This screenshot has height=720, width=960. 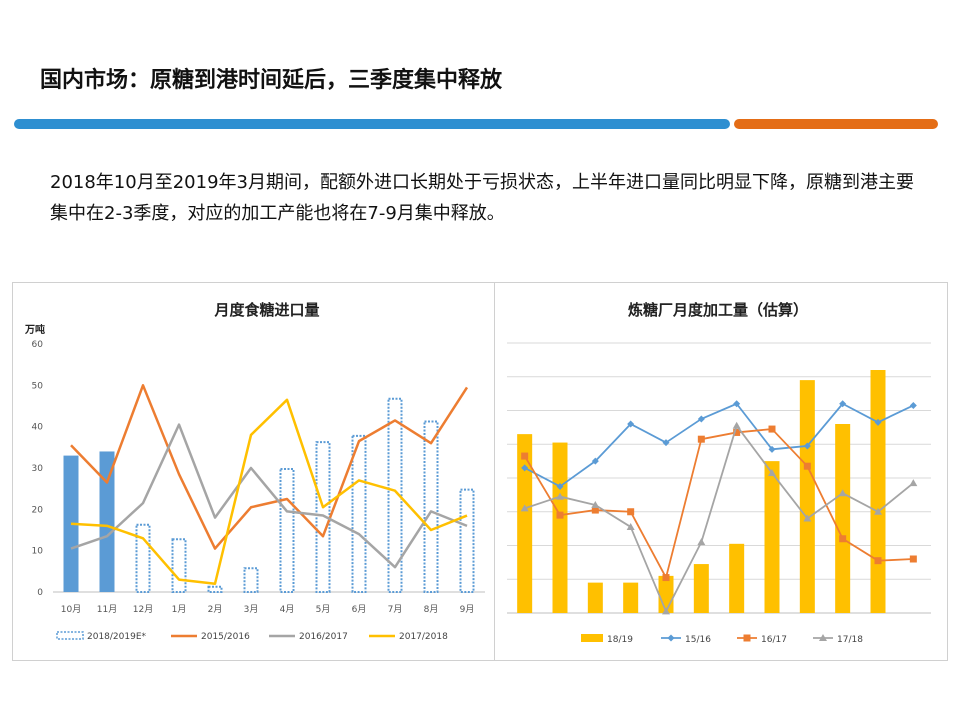 I want to click on legend-label: 15/16, so click(x=698, y=640).